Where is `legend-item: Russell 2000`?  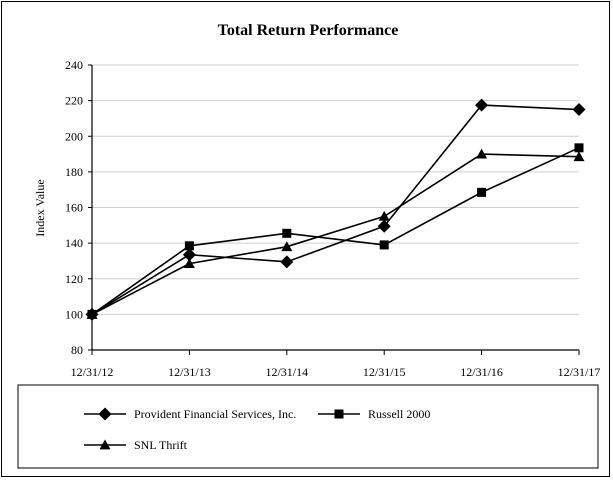
legend-item: Russell 2000 is located at coordinates (374, 414).